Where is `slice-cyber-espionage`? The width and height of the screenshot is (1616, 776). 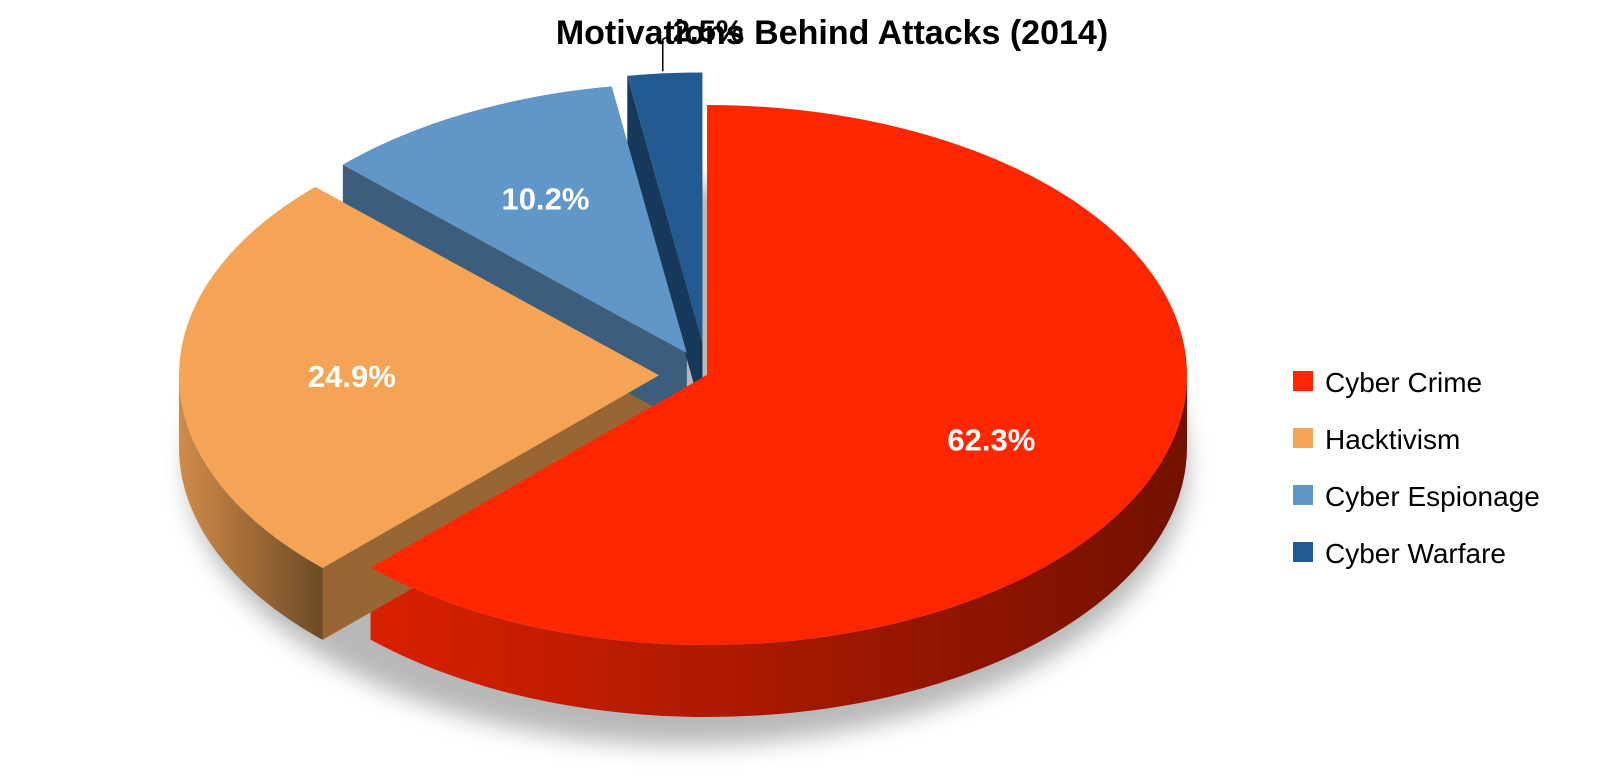
slice-cyber-espionage is located at coordinates (514, 220).